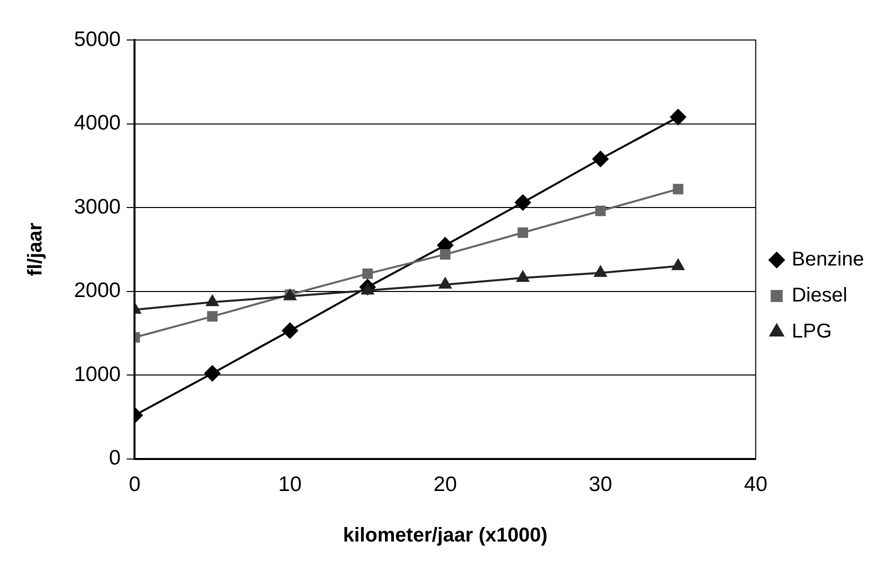 The height and width of the screenshot is (572, 878). I want to click on x-axis-title: kilometer/jaar (x1000), so click(445, 535).